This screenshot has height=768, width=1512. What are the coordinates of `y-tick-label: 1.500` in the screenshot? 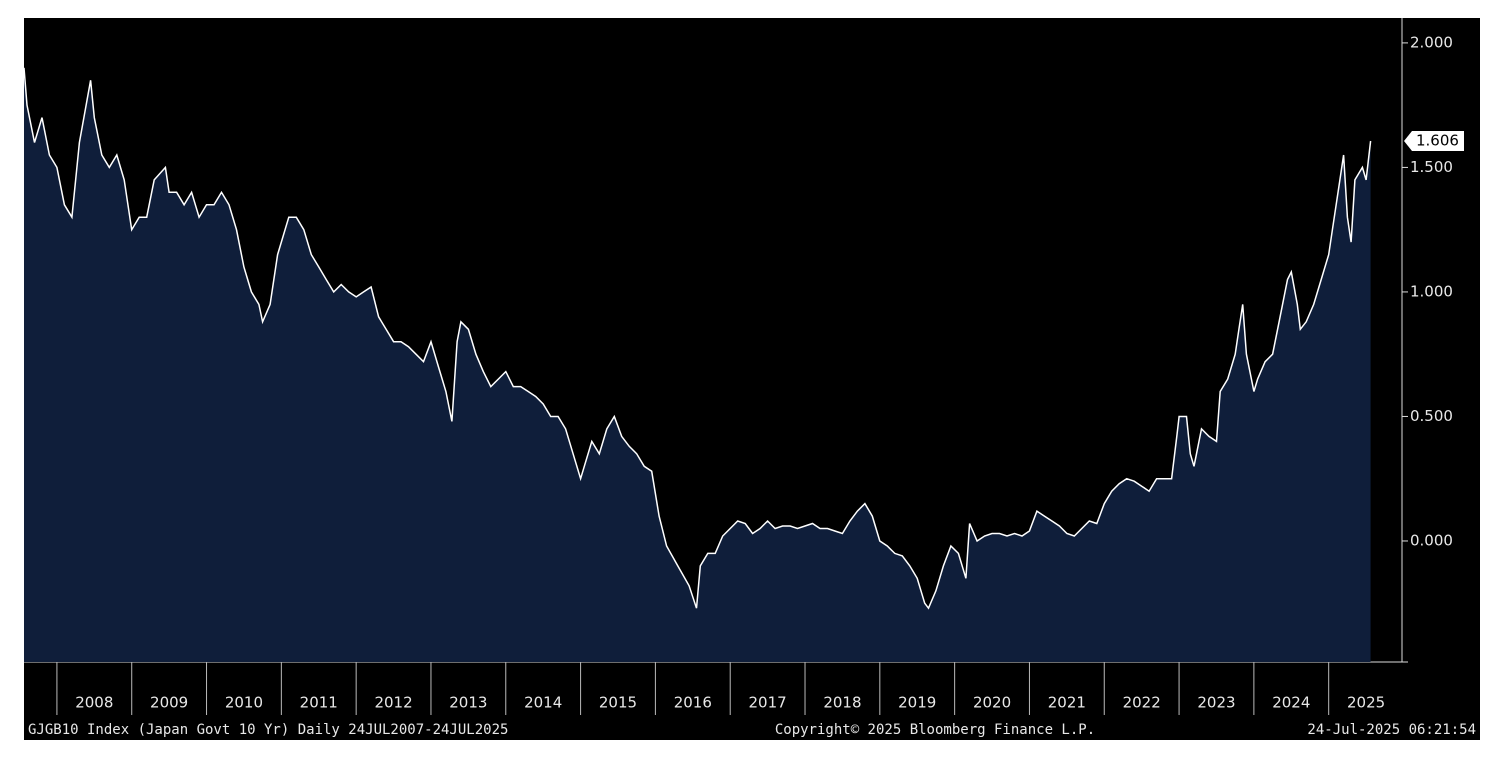 It's located at (1431, 167).